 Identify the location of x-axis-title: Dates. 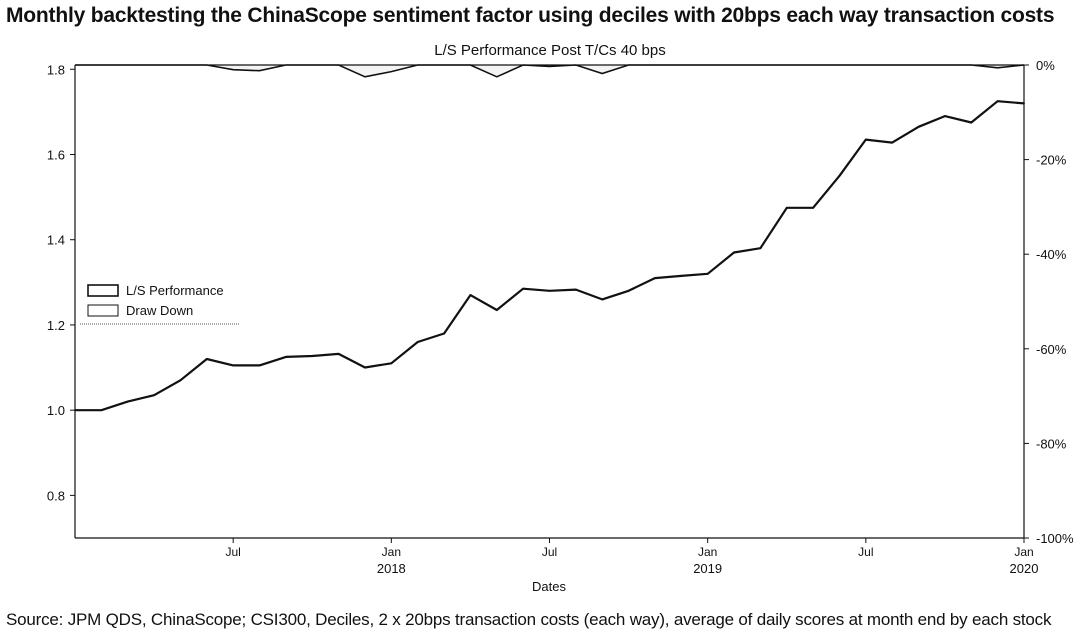
(549, 586).